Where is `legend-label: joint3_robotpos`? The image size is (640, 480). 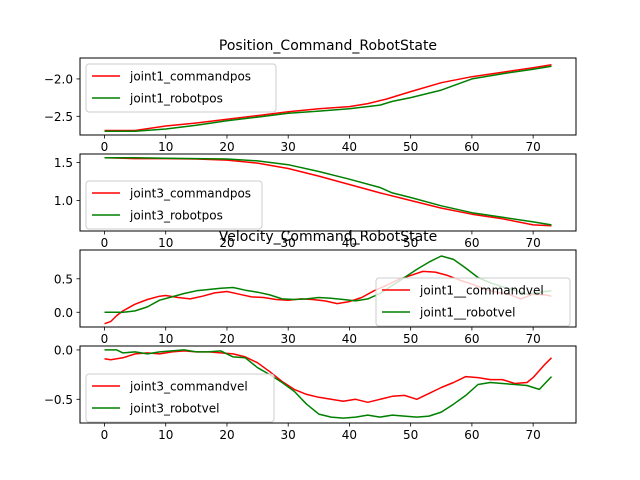 legend-label: joint3_robotpos is located at coordinates (176, 216).